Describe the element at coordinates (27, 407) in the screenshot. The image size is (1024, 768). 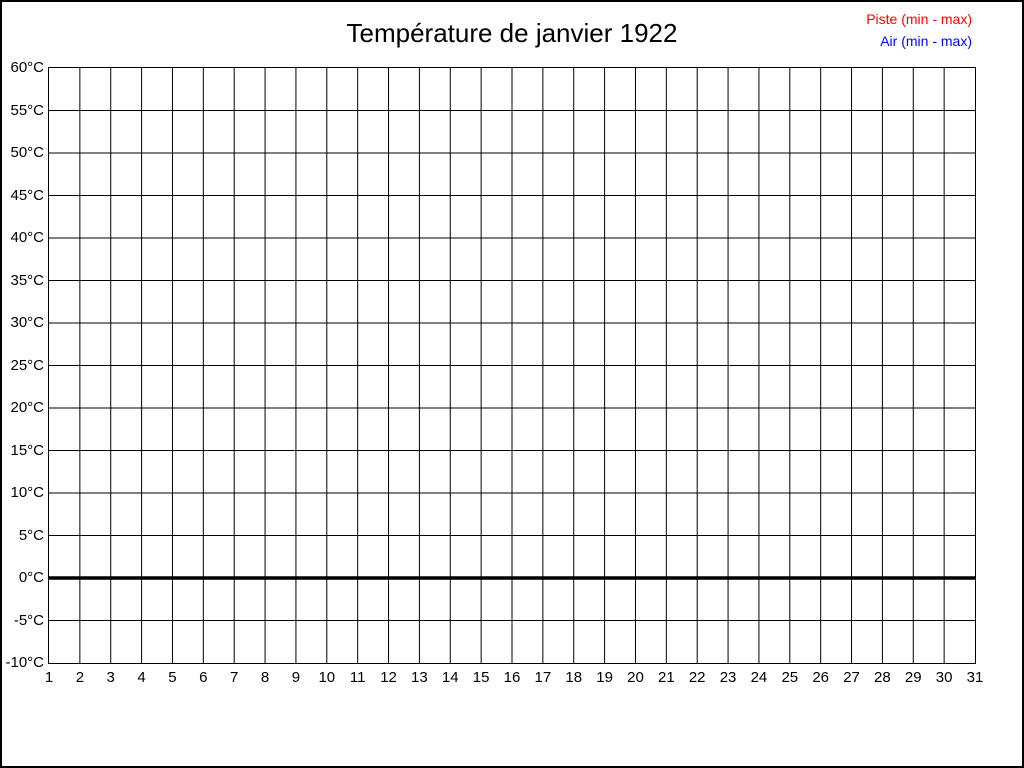
I see `y-tick-label-20: 20°C` at that location.